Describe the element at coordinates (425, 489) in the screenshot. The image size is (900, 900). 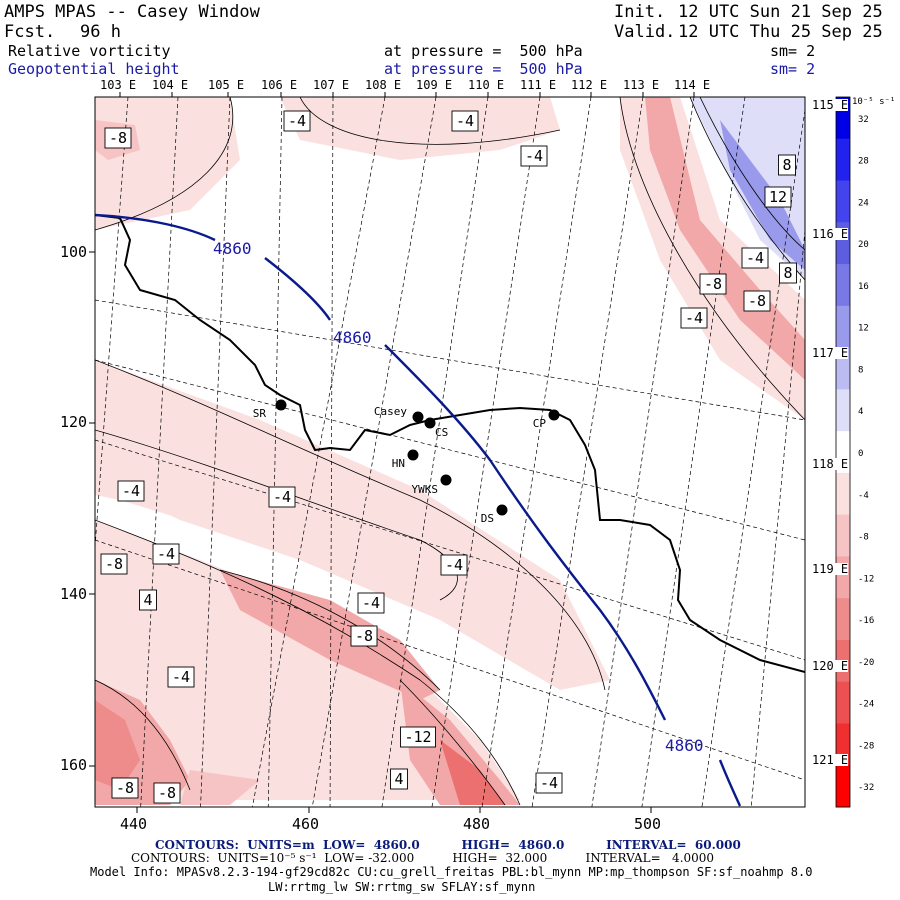
I see `station-label: YWKS` at that location.